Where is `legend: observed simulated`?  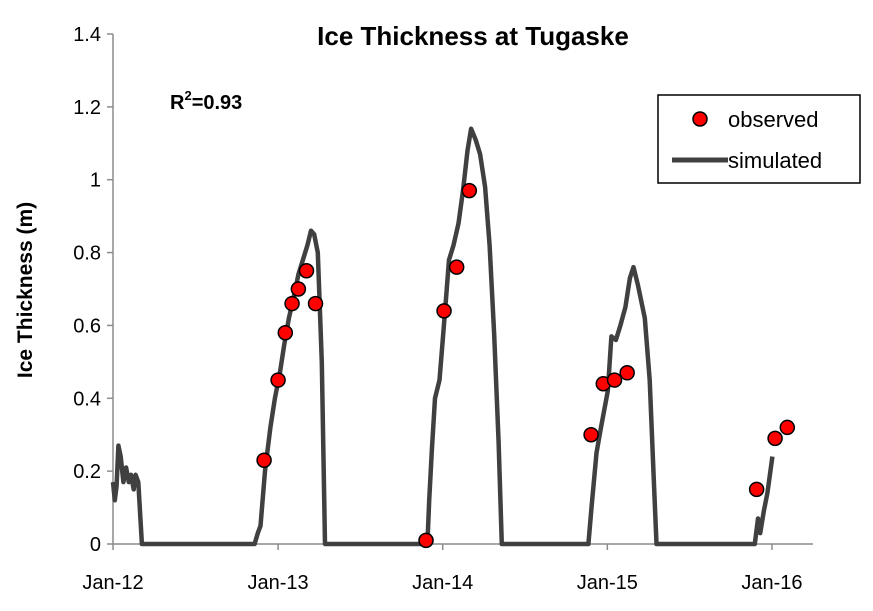
legend: observed simulated is located at coordinates (759, 139).